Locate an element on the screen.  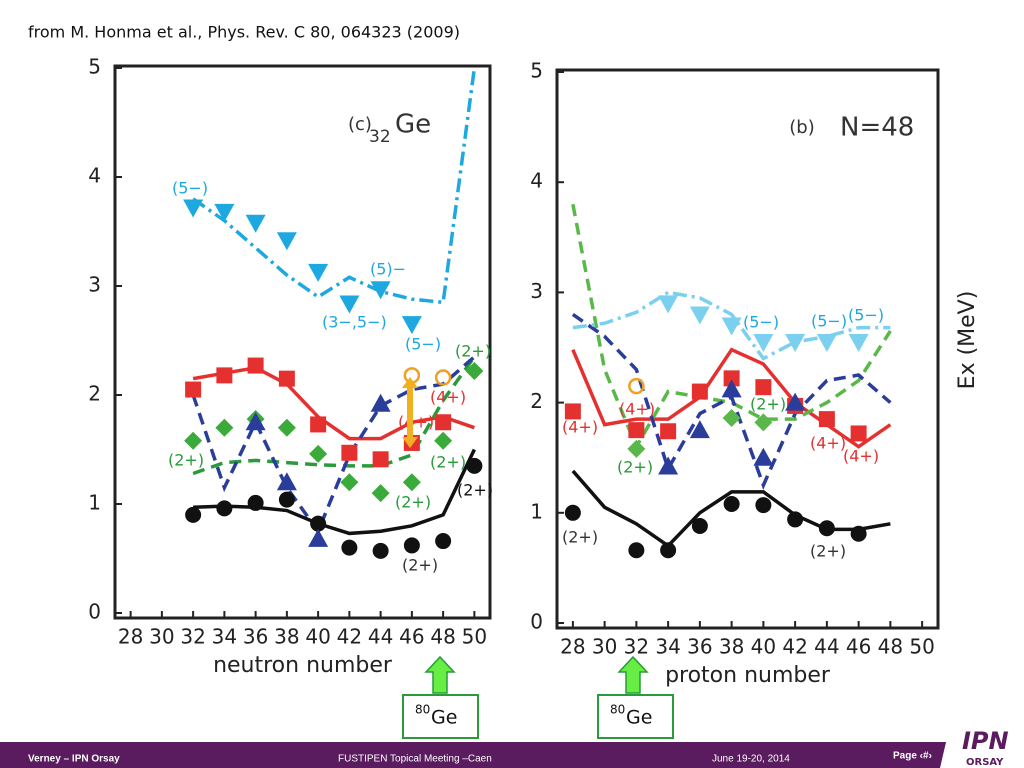
logo: IPN is located at coordinates (985, 741).